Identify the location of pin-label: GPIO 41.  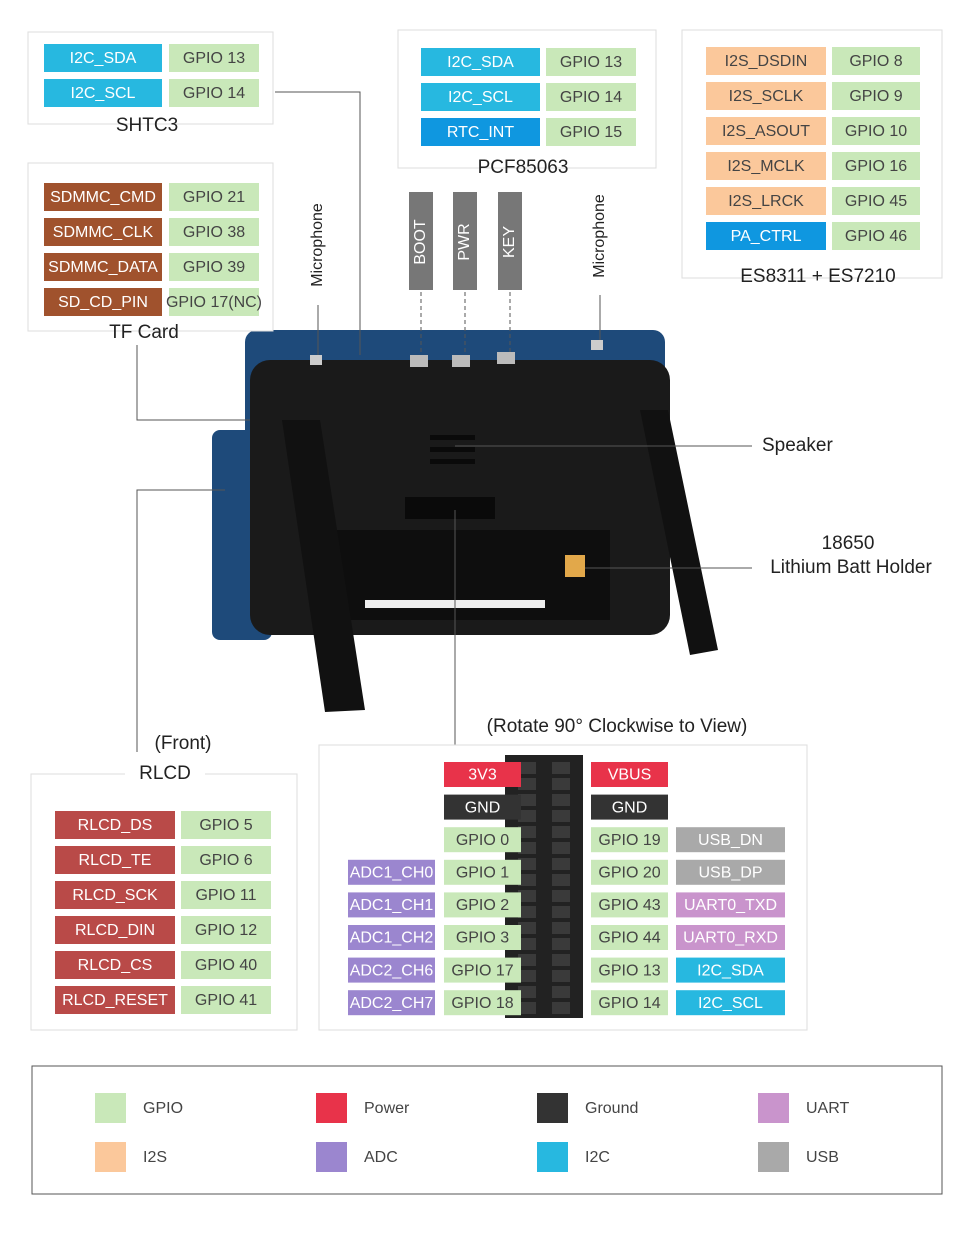
(226, 1000).